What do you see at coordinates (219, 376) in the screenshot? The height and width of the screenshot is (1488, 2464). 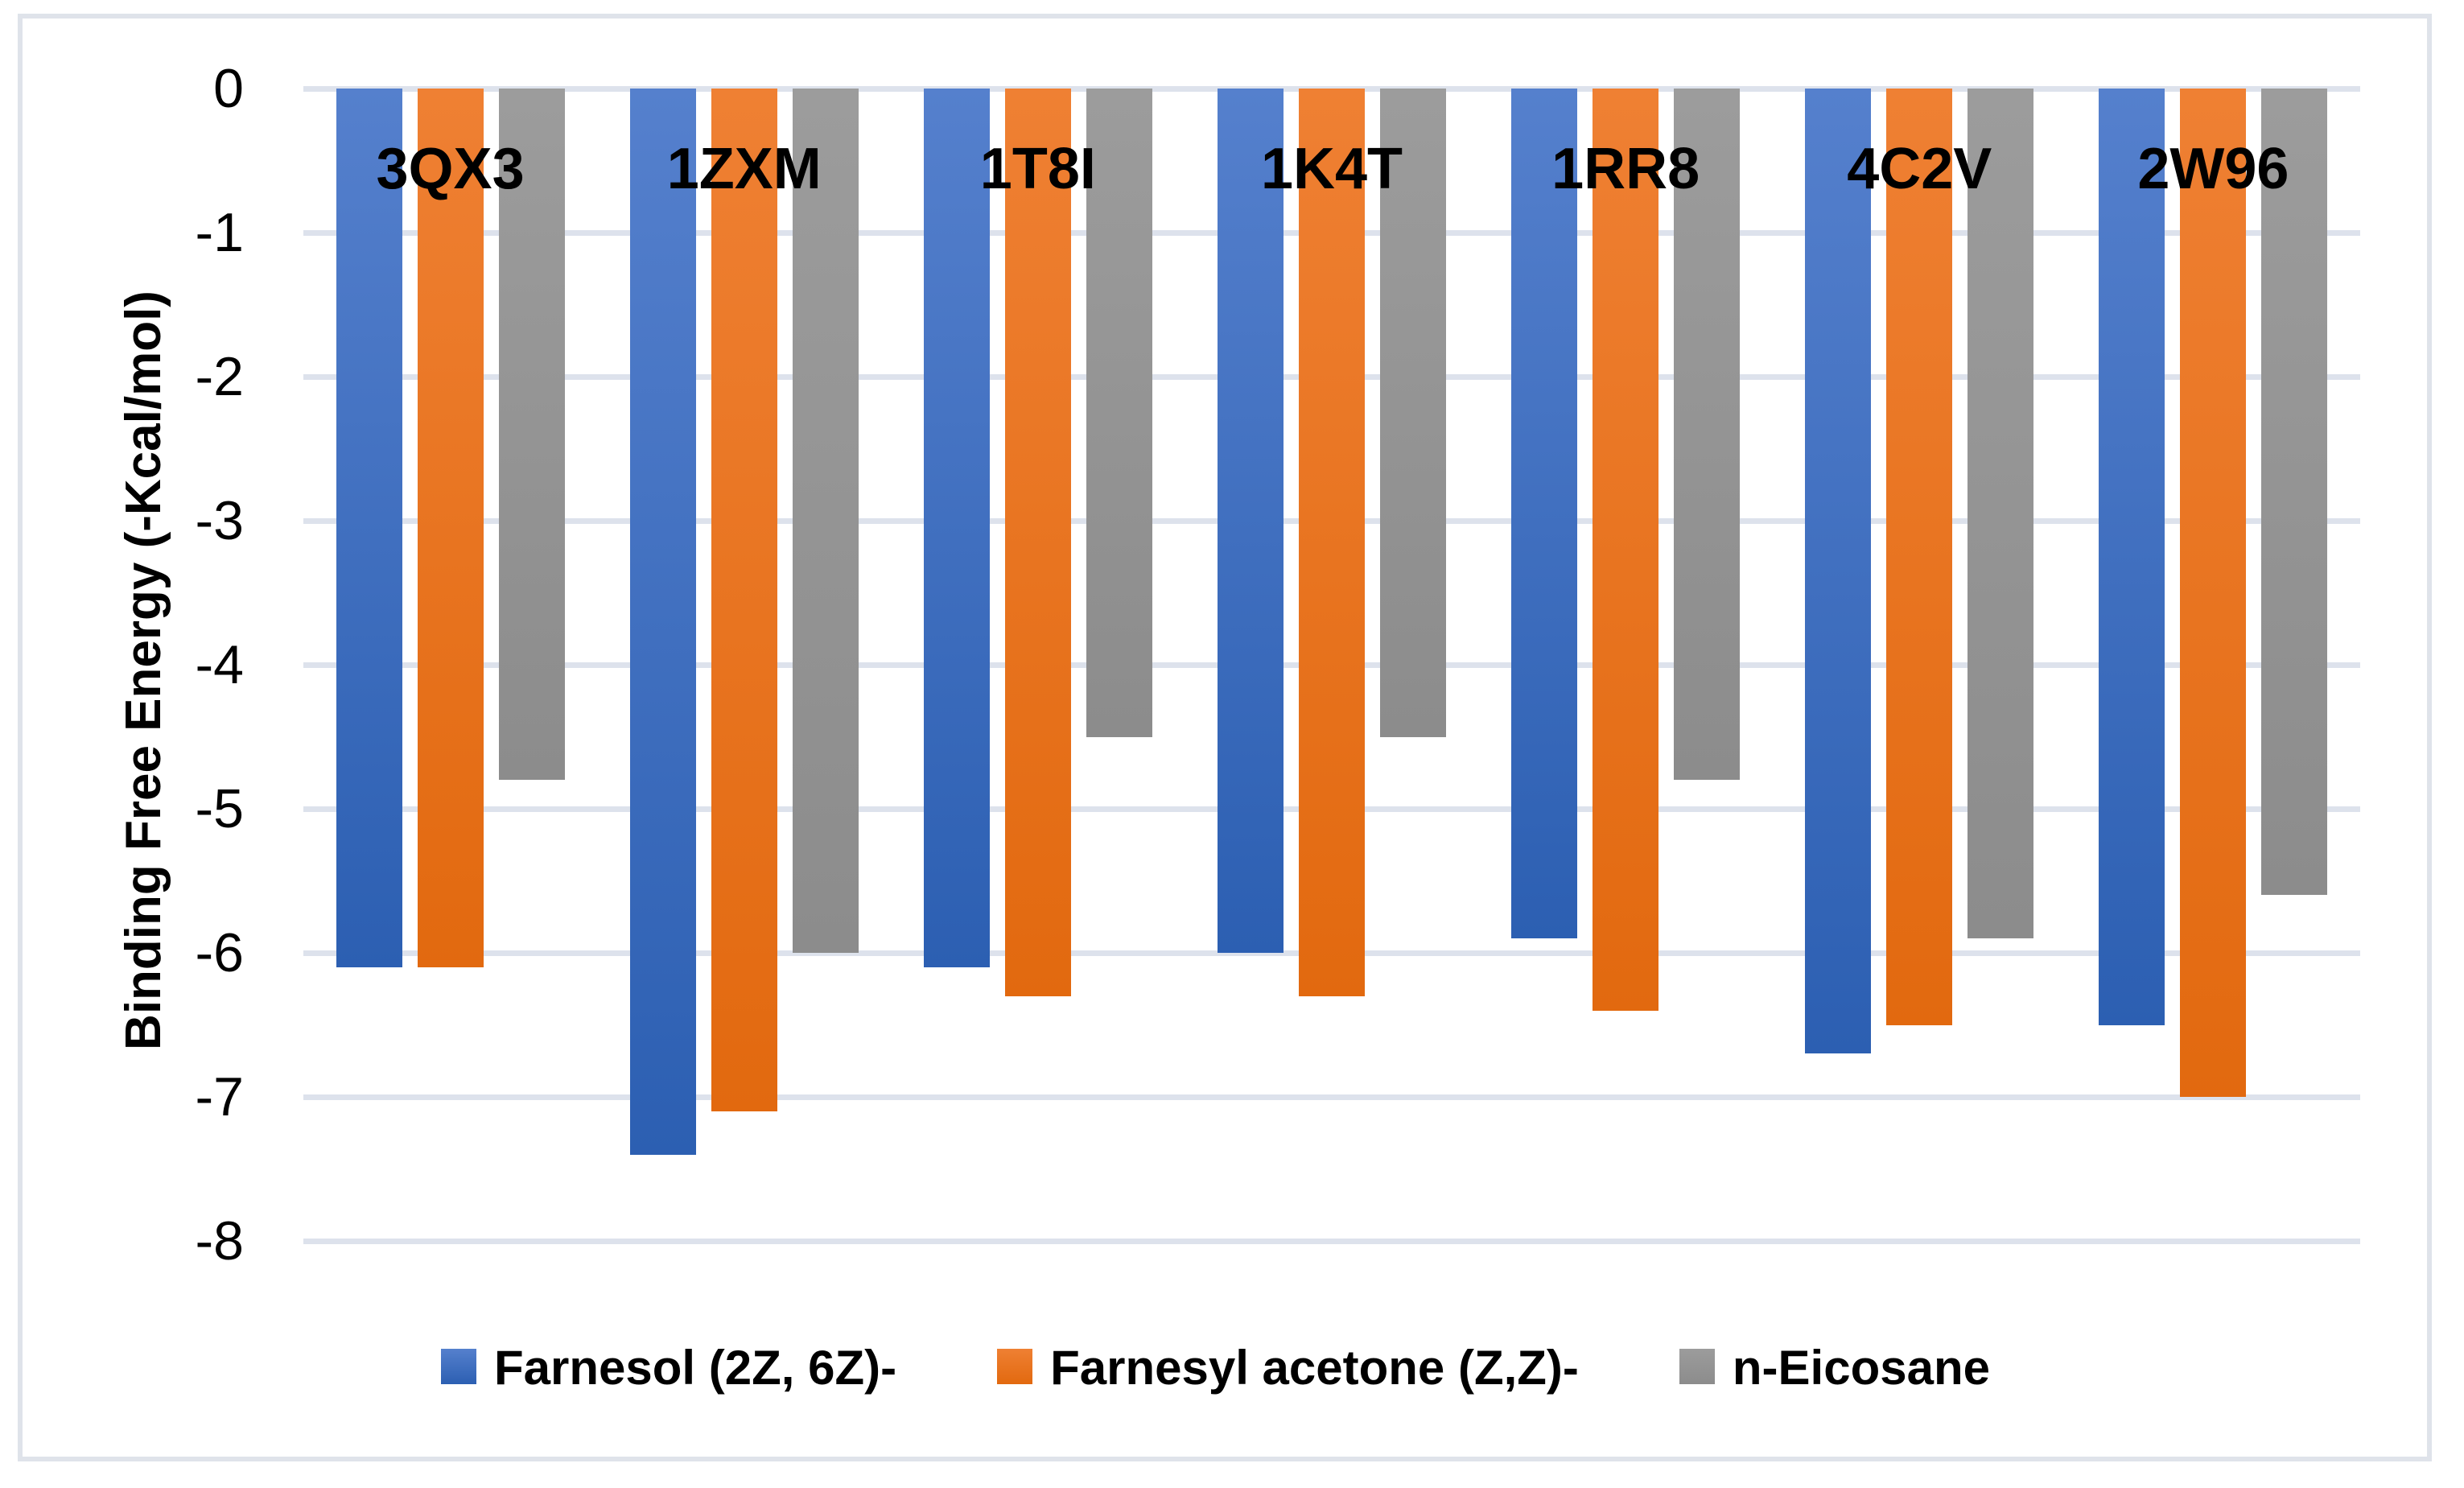 I see `y-tick-label--2: -2` at bounding box center [219, 376].